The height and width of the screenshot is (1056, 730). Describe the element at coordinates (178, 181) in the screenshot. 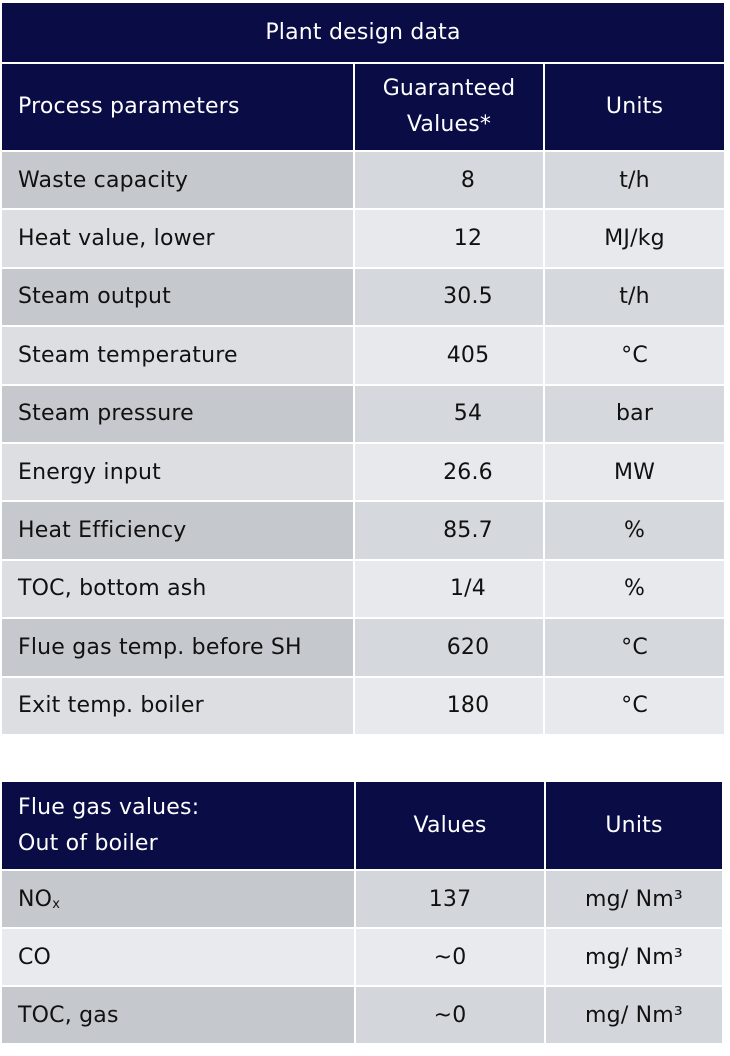

I see `row-parameter: Waste capacity` at that location.